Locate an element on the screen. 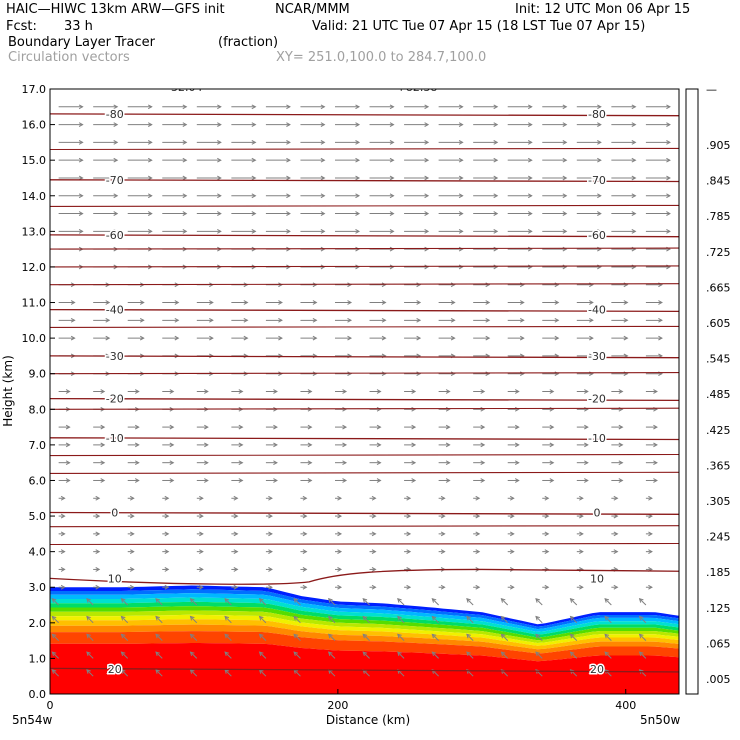 The image size is (740, 740). x-tick-label: 0 is located at coordinates (50, 705).